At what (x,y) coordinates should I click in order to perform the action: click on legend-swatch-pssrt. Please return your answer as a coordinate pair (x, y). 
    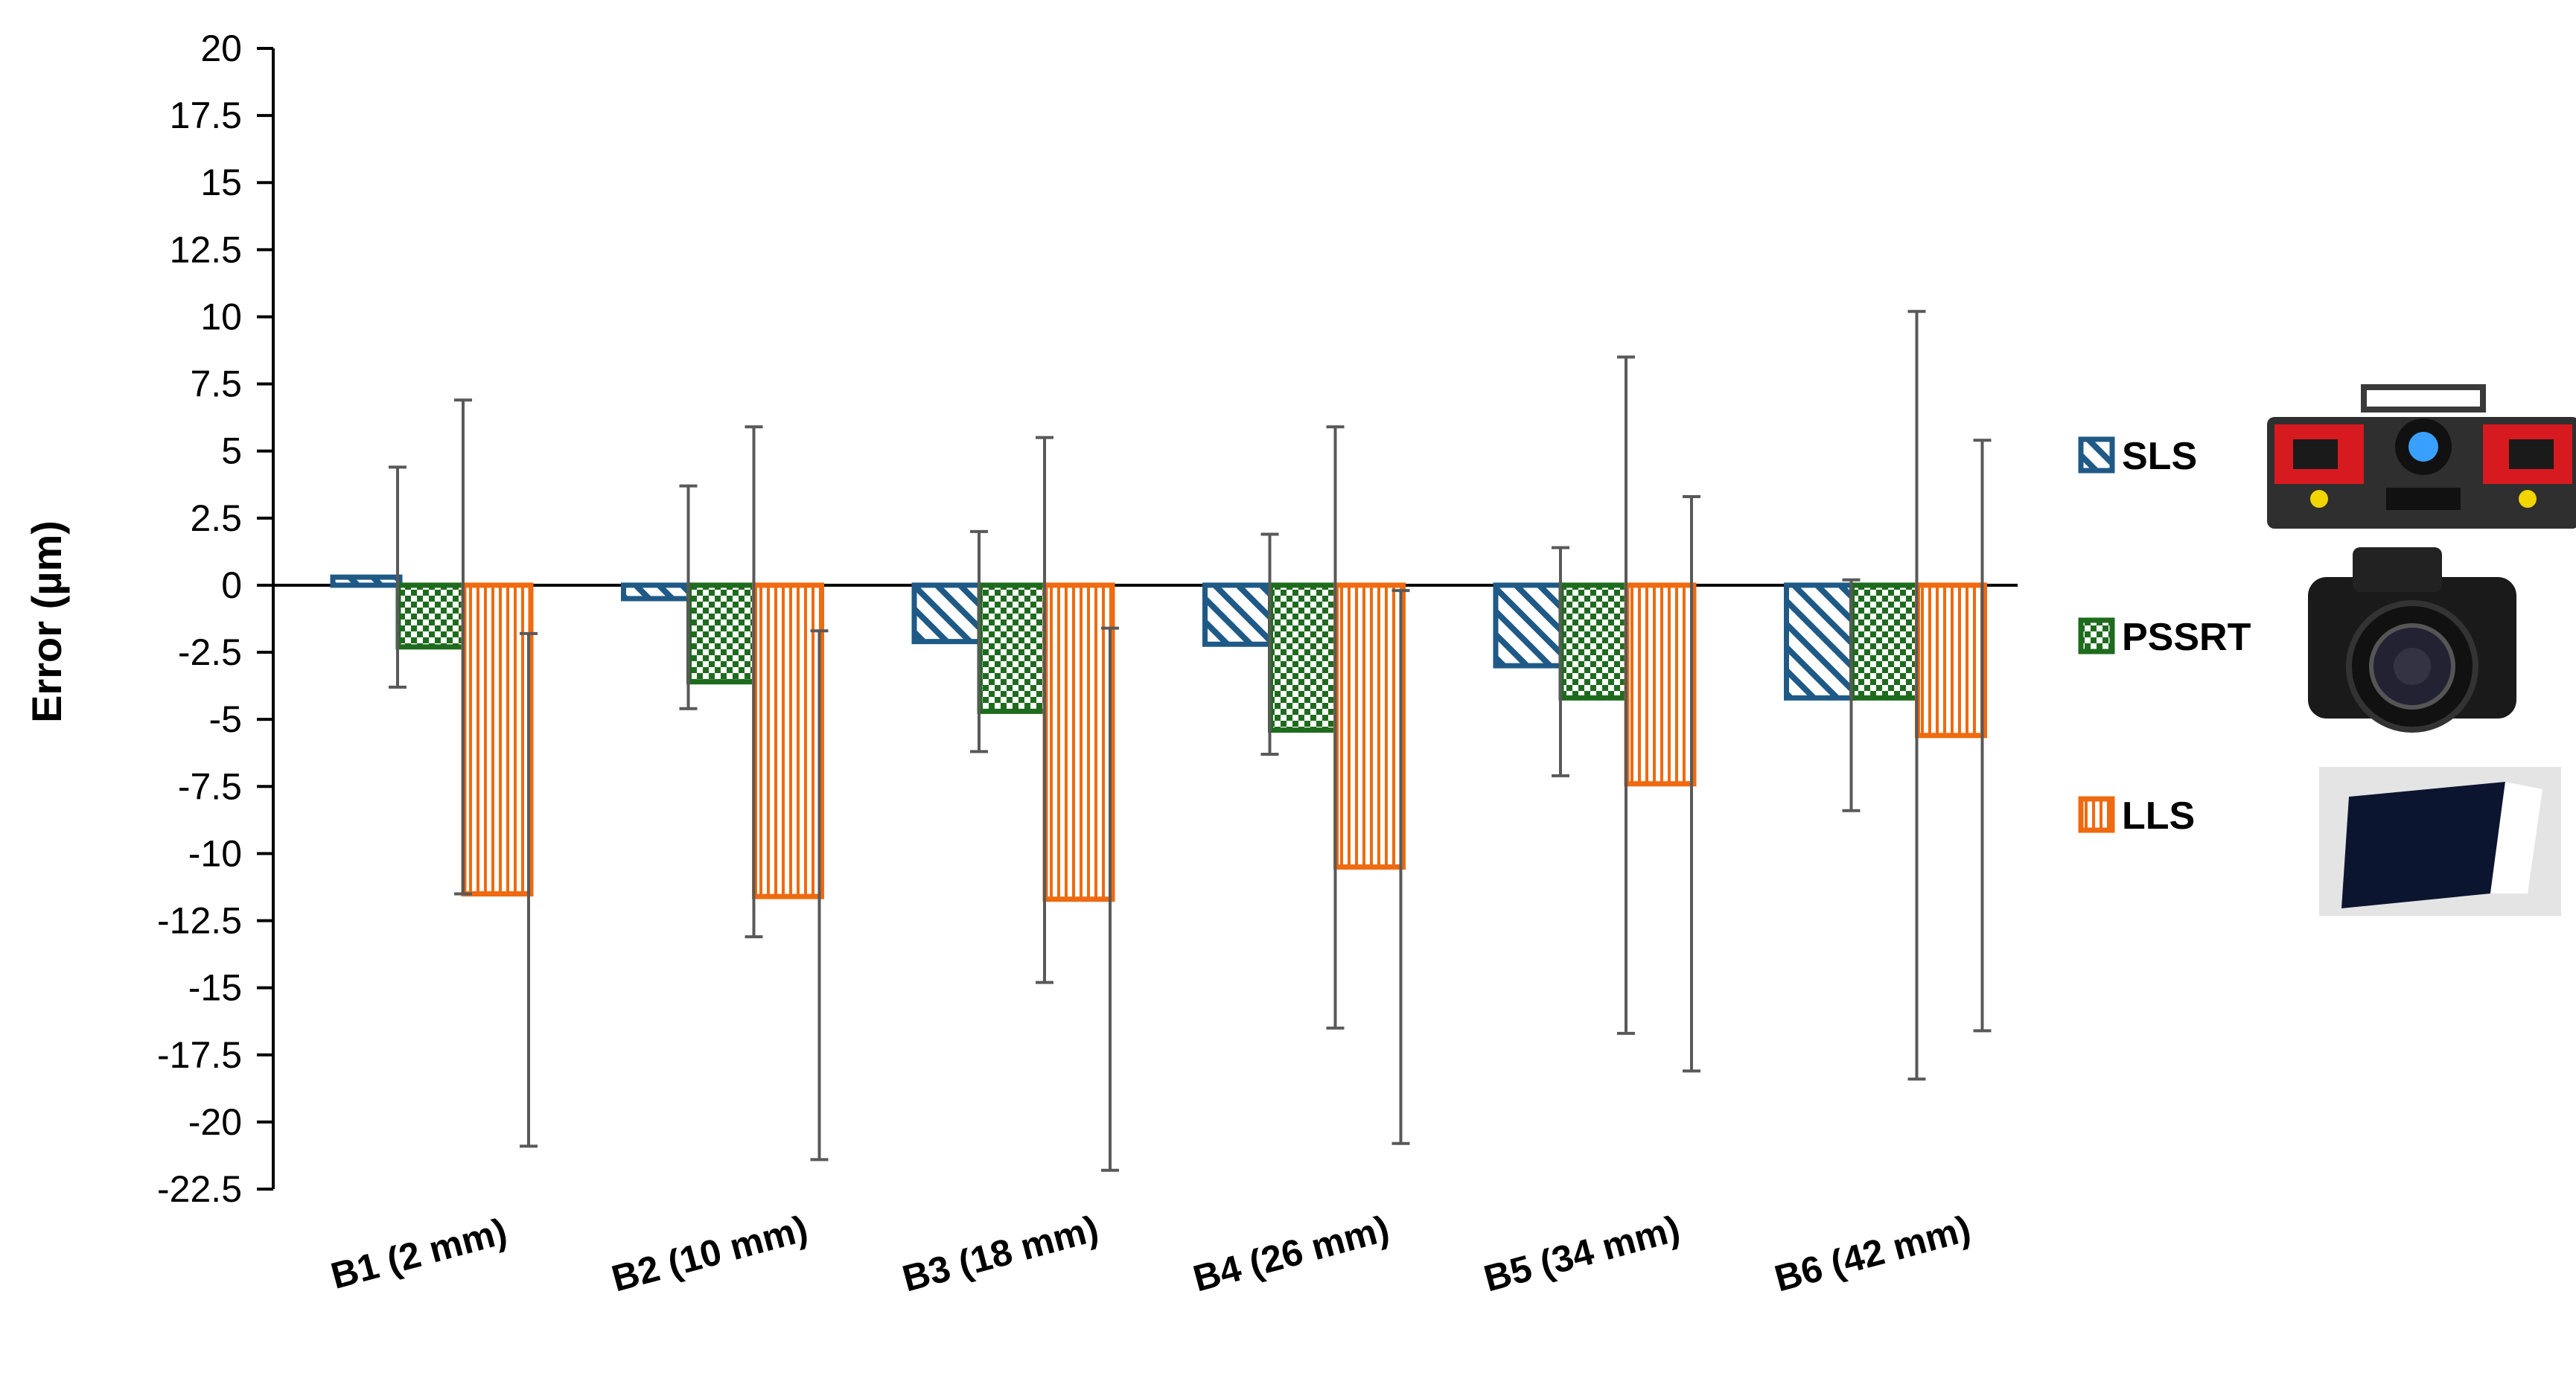
    Looking at the image, I should click on (2096, 635).